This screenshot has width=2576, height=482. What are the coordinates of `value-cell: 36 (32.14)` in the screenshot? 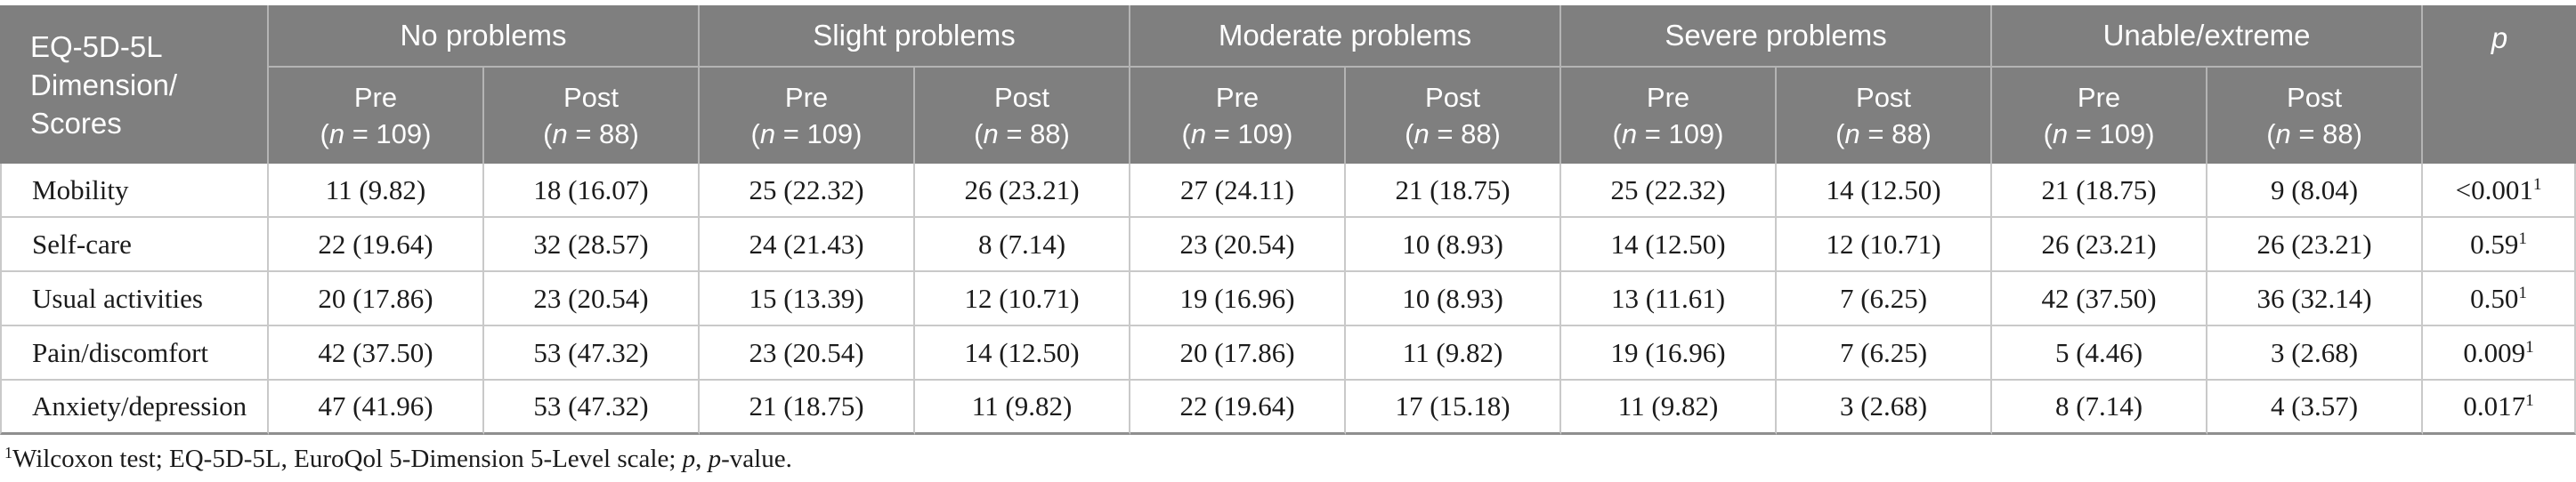 It's located at (2316, 299).